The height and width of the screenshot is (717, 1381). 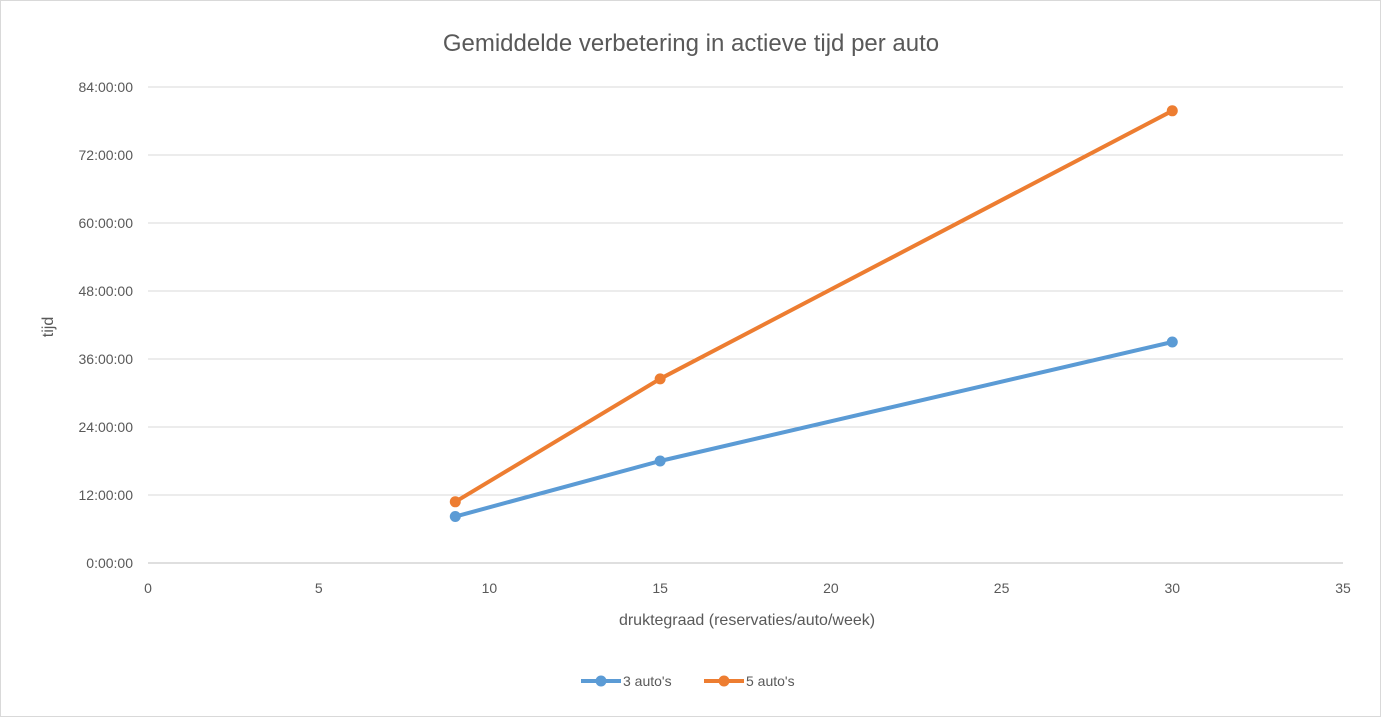 What do you see at coordinates (1172, 588) in the screenshot?
I see `x-tick-label: 30` at bounding box center [1172, 588].